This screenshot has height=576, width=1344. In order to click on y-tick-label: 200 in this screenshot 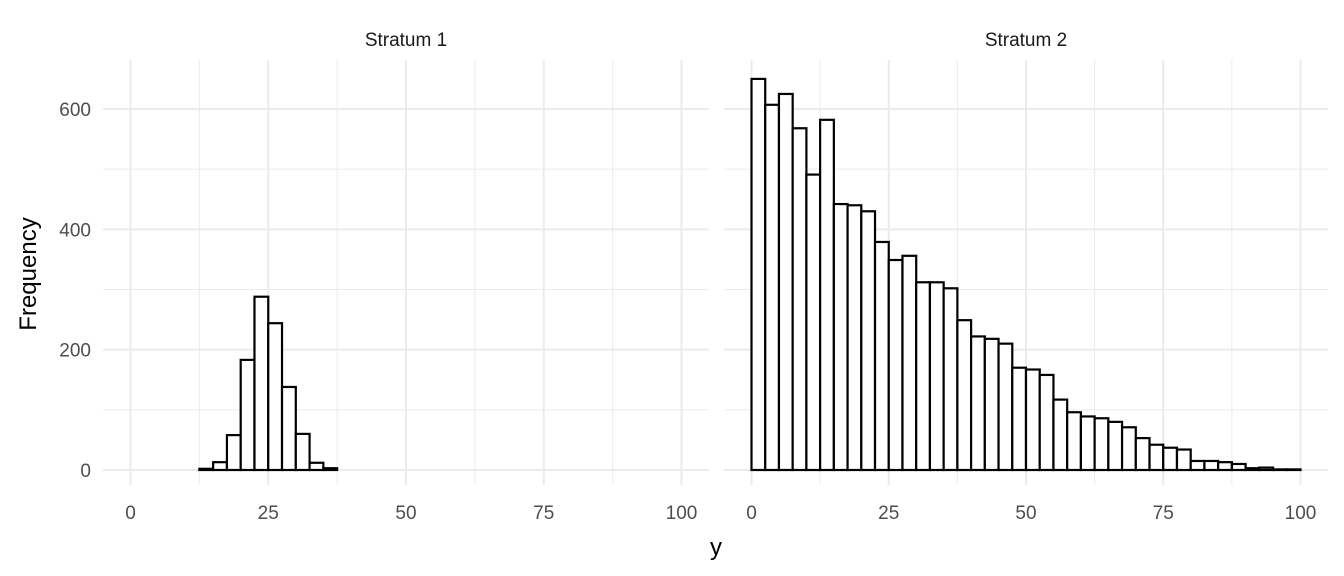, I will do `click(75, 351)`.